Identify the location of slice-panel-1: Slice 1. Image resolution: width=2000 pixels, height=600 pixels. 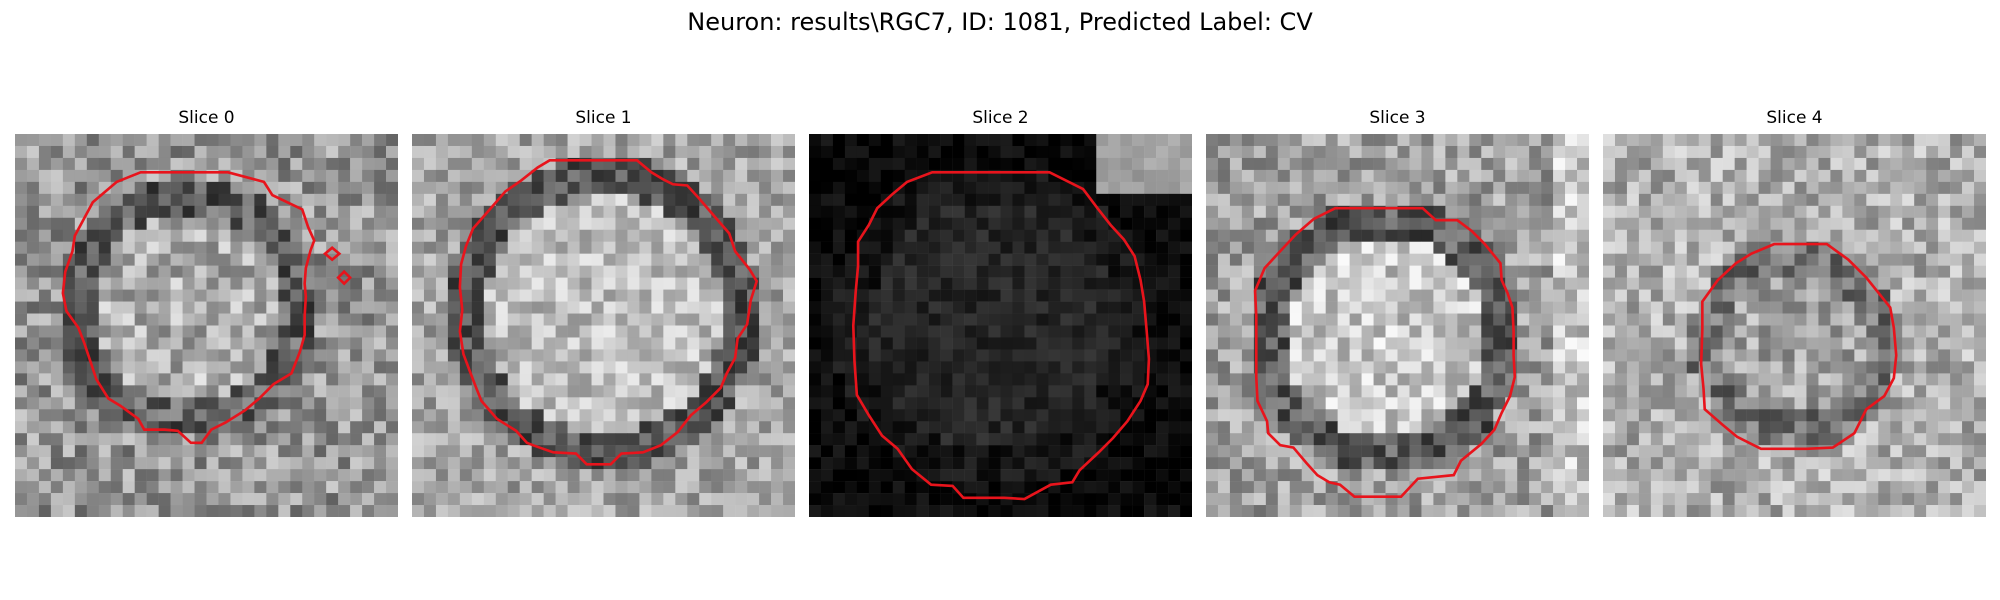
(603, 311).